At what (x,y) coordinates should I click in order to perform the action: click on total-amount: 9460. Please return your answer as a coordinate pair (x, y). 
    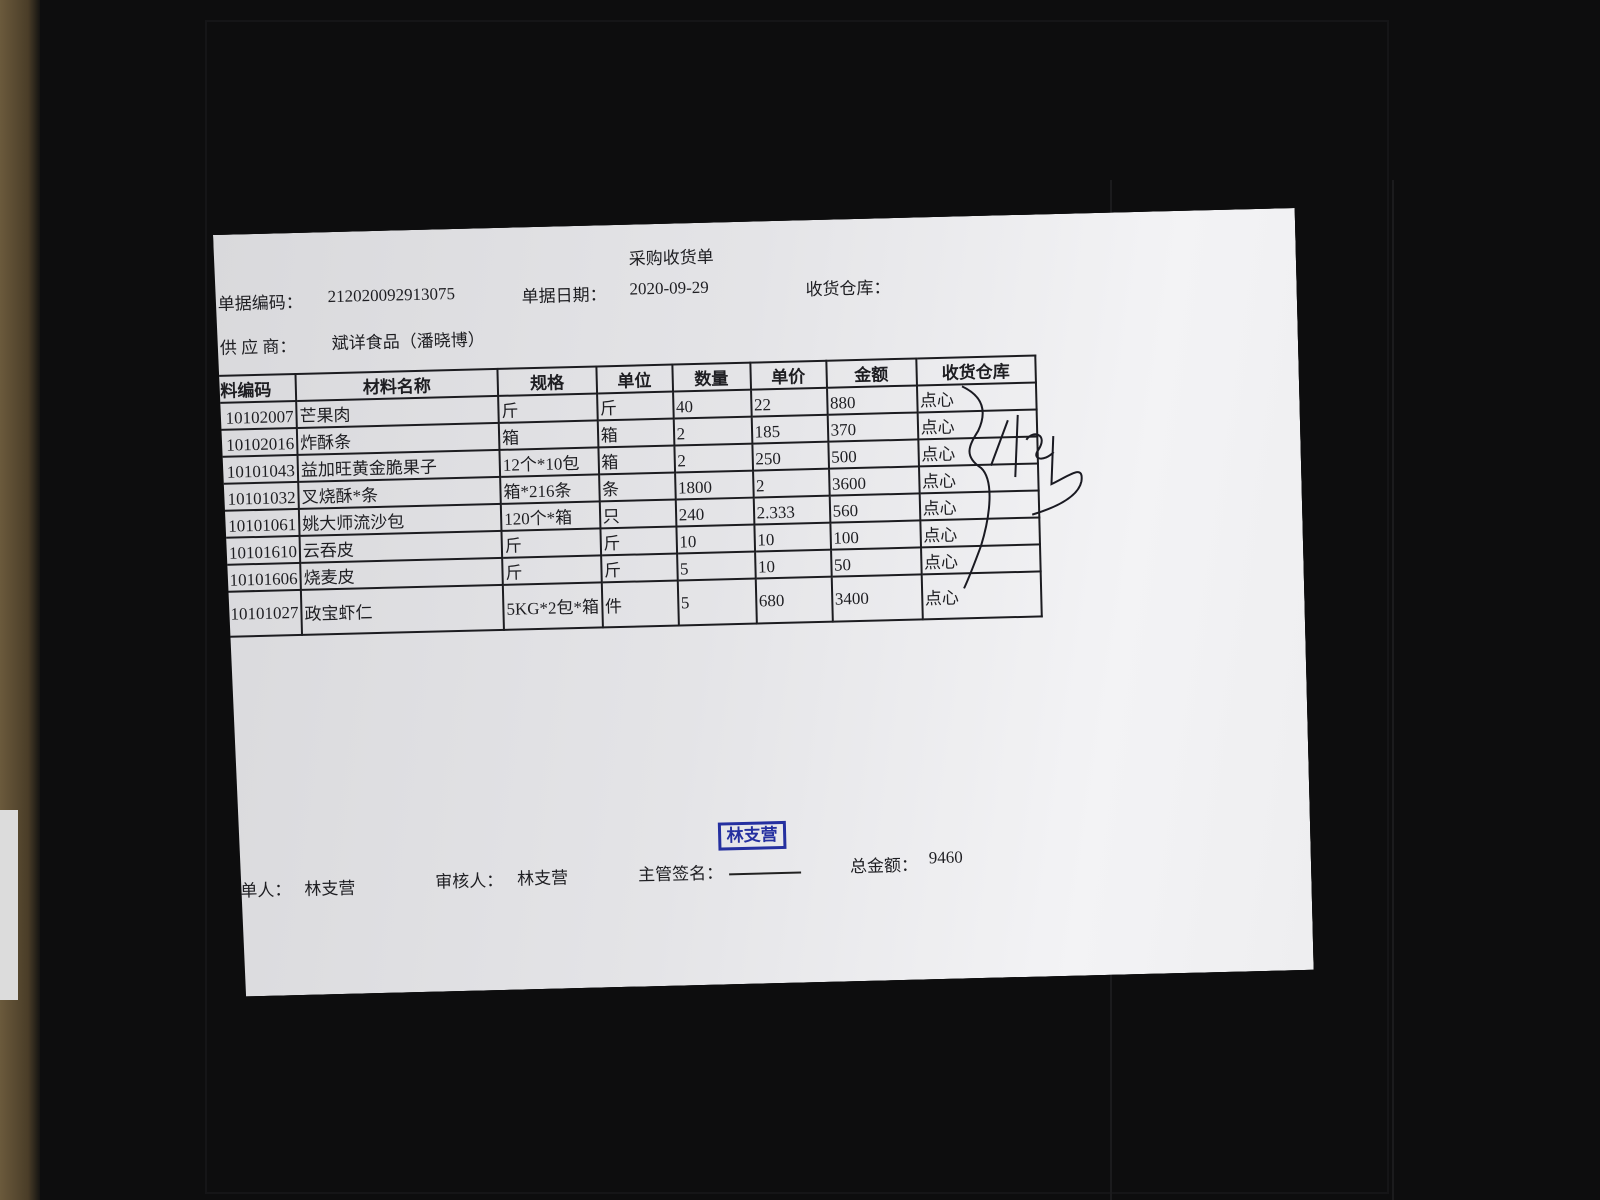
    Looking at the image, I should click on (945, 857).